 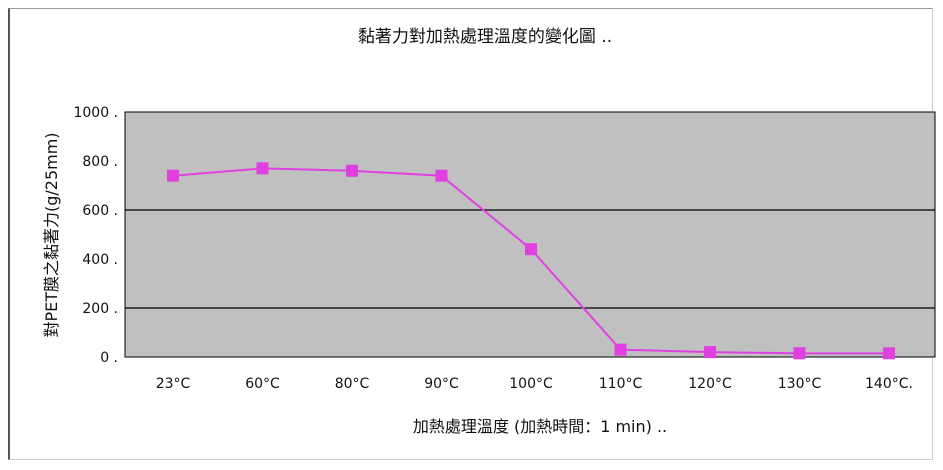 I want to click on y-tick-label: 0 ., so click(x=109, y=358).